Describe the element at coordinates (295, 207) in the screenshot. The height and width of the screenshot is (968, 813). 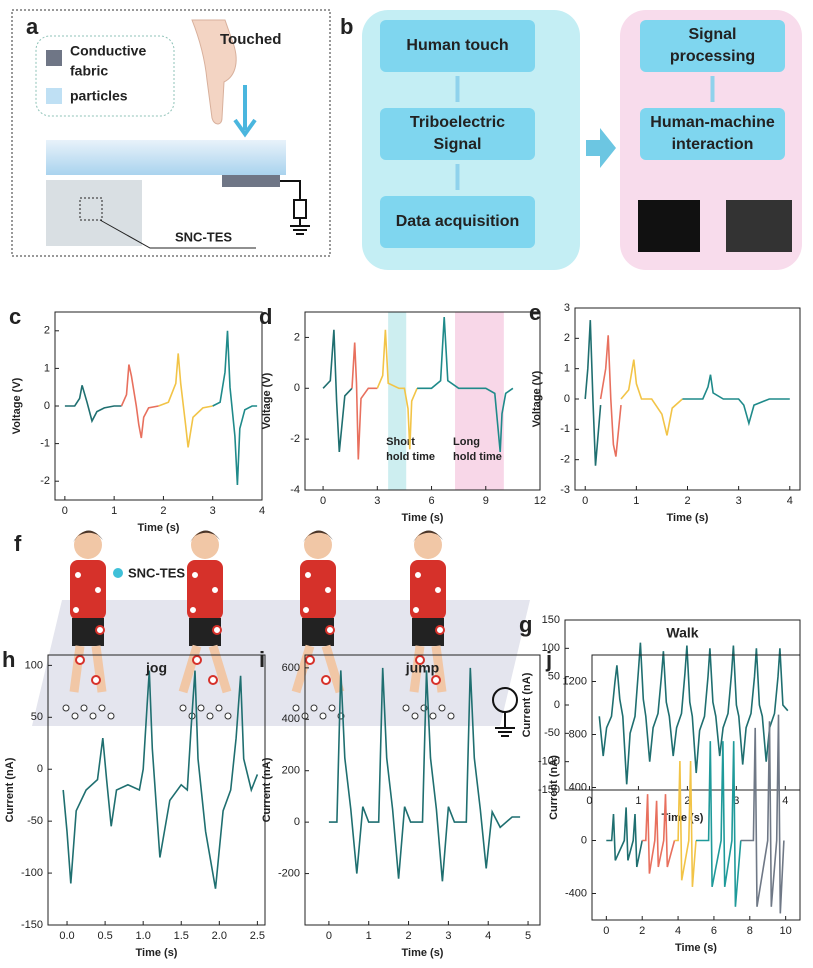
I see `ground-symbol` at that location.